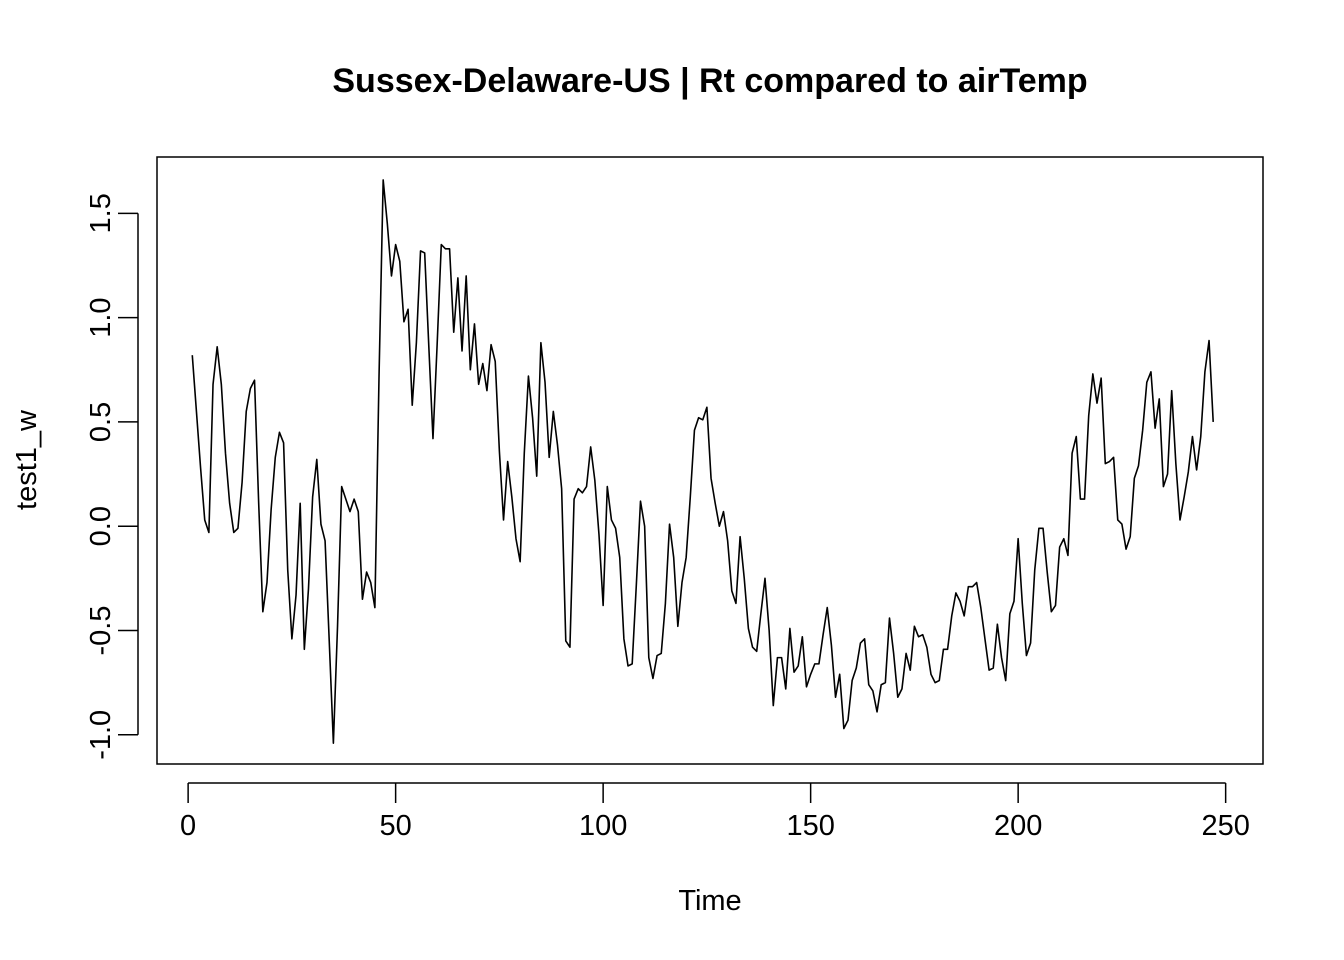  I want to click on x-tick-label: 0, so click(188, 826).